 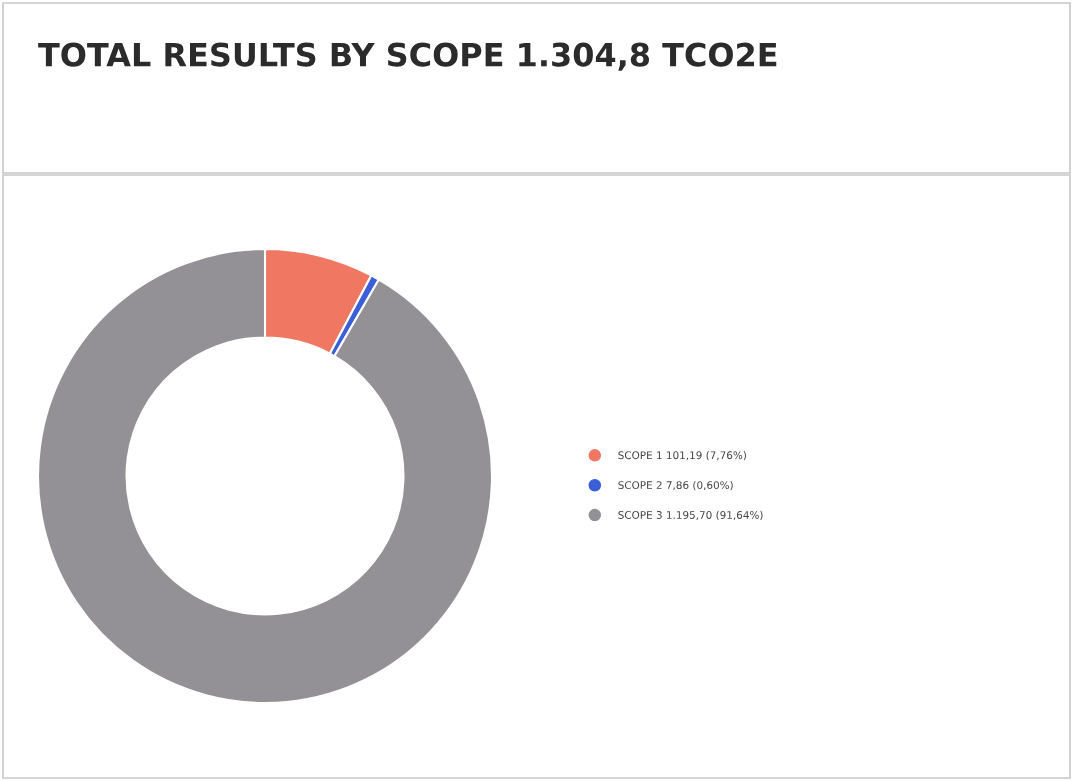 What do you see at coordinates (675, 485) in the screenshot?
I see `legend-label: SCOPE 2 7,86 (0,60%)` at bounding box center [675, 485].